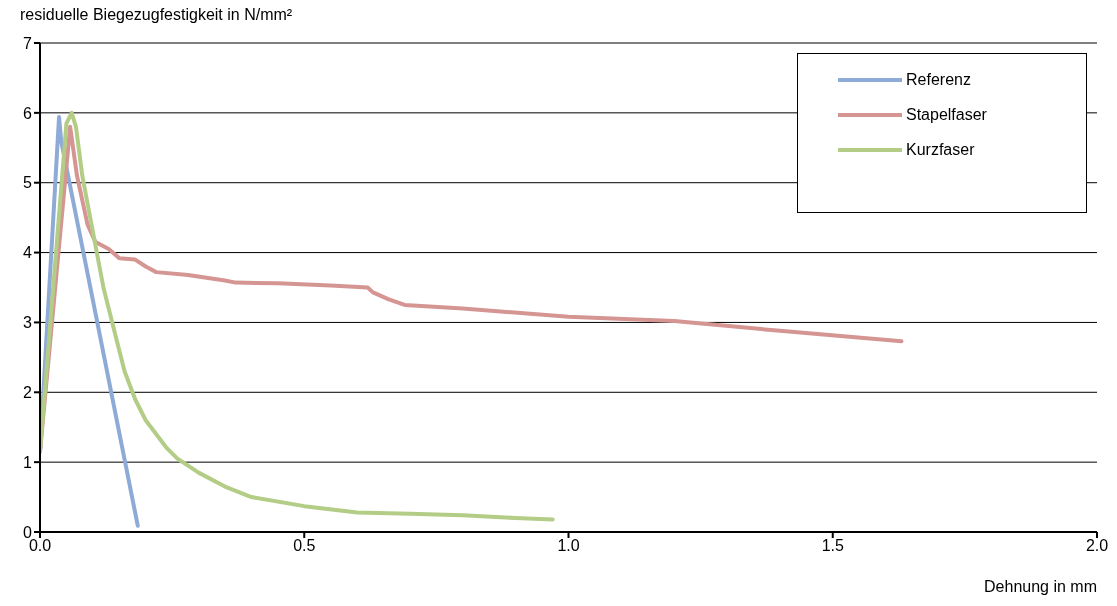  I want to click on x-tick-label: 0.5, so click(304, 546).